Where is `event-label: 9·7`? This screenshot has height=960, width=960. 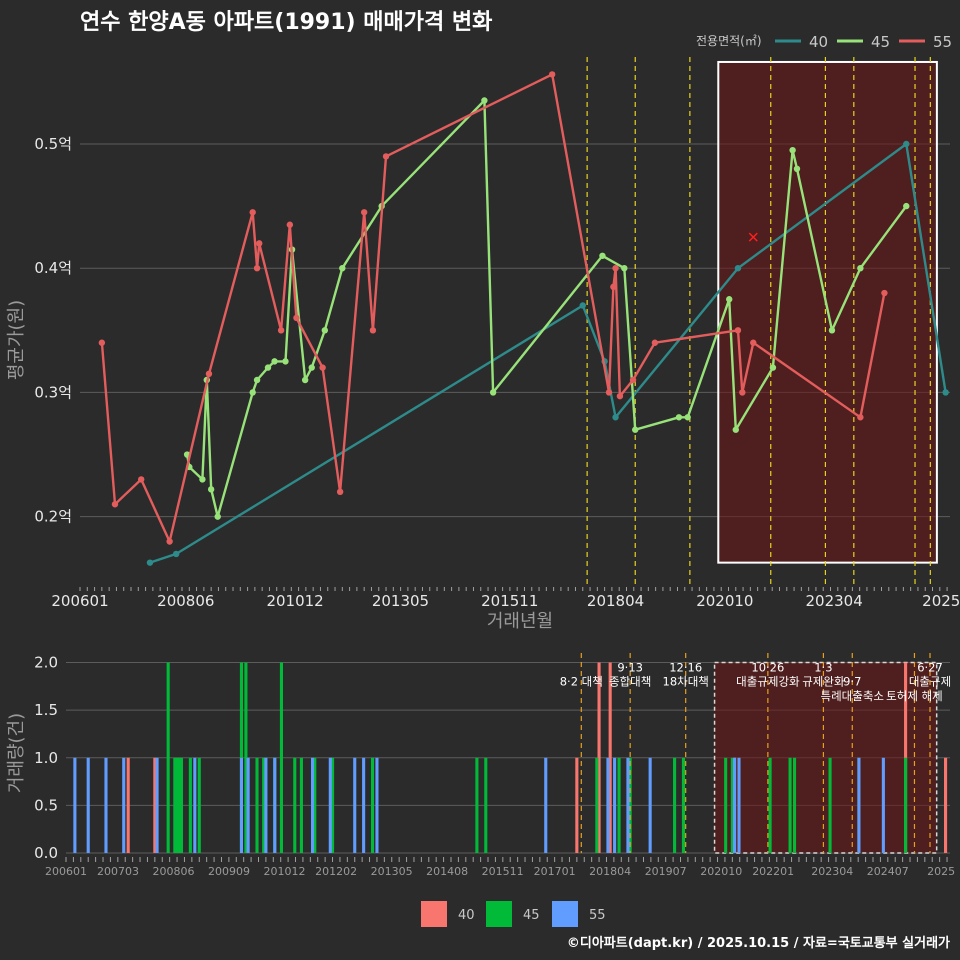
event-label: 9·7 is located at coordinates (852, 682).